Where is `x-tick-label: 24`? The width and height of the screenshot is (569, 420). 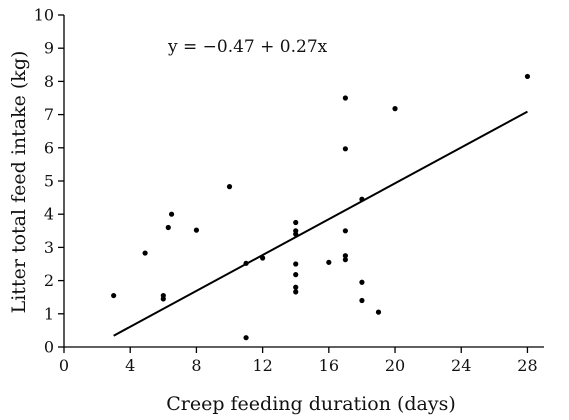 x-tick-label: 24 is located at coordinates (461, 365).